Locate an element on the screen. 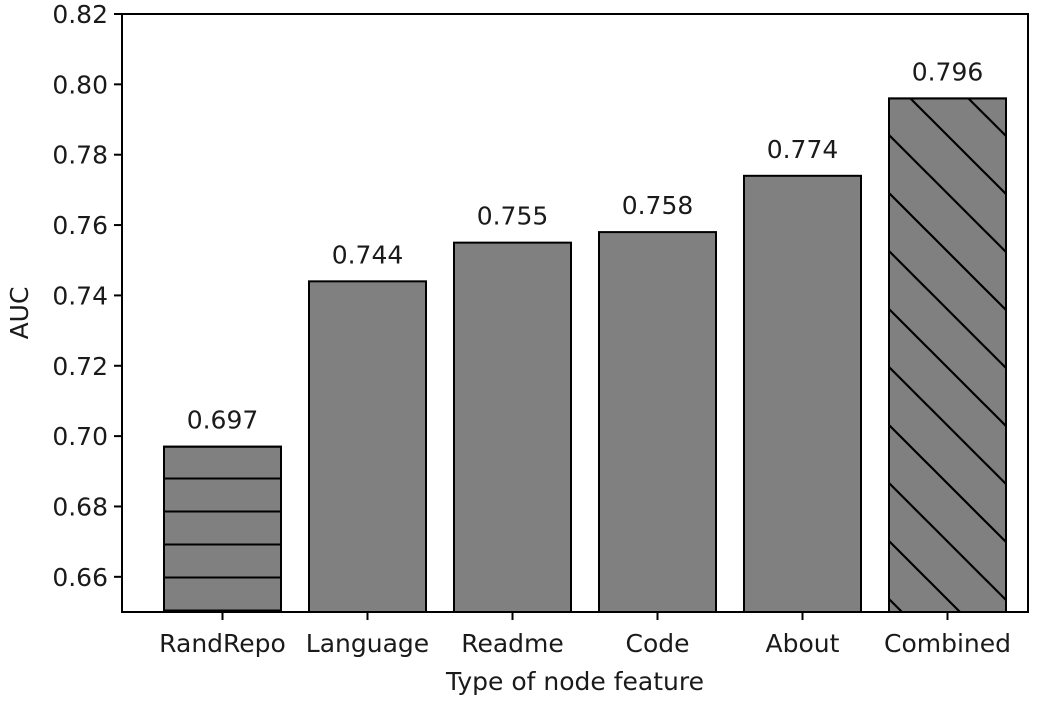  y-tick-label: 0.72 is located at coordinates (80, 366).